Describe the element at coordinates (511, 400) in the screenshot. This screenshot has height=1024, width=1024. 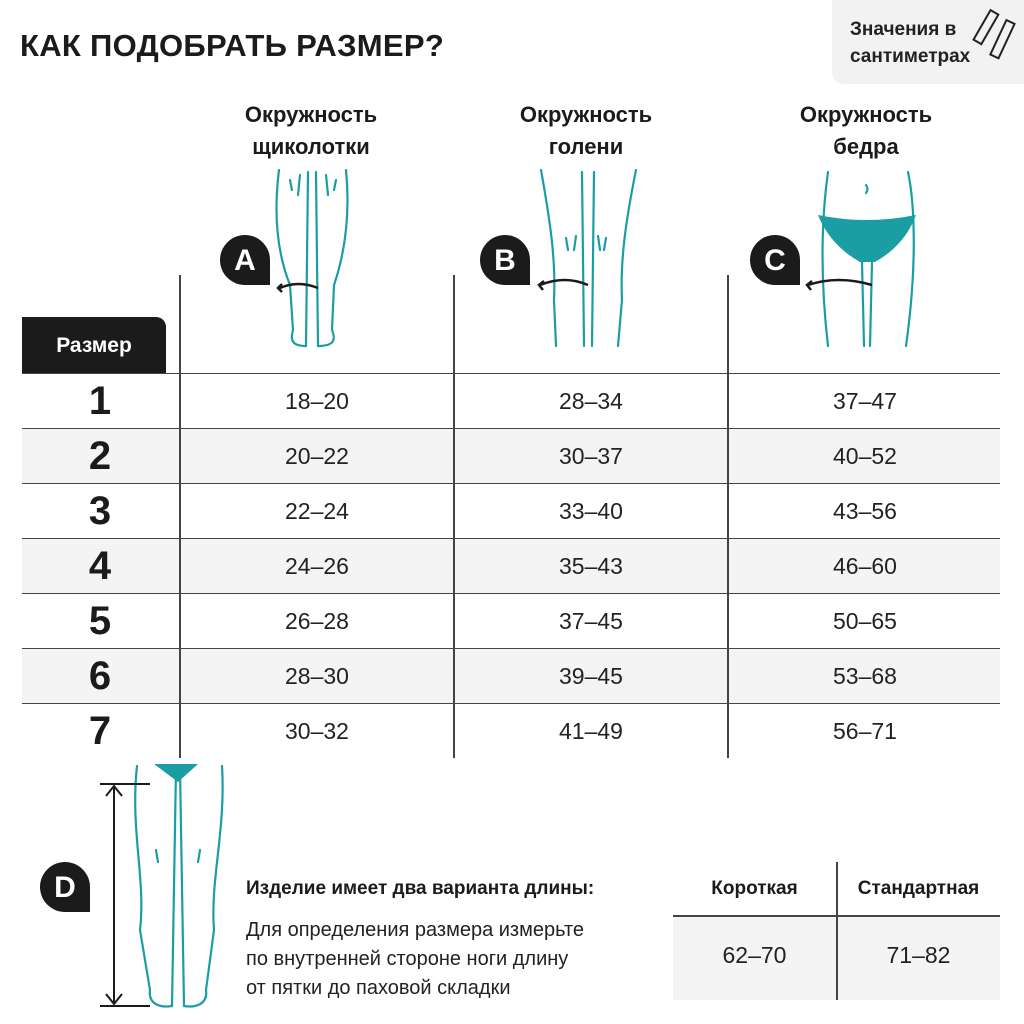
I see `table-row: 1 18–20 28–34 37–47` at that location.